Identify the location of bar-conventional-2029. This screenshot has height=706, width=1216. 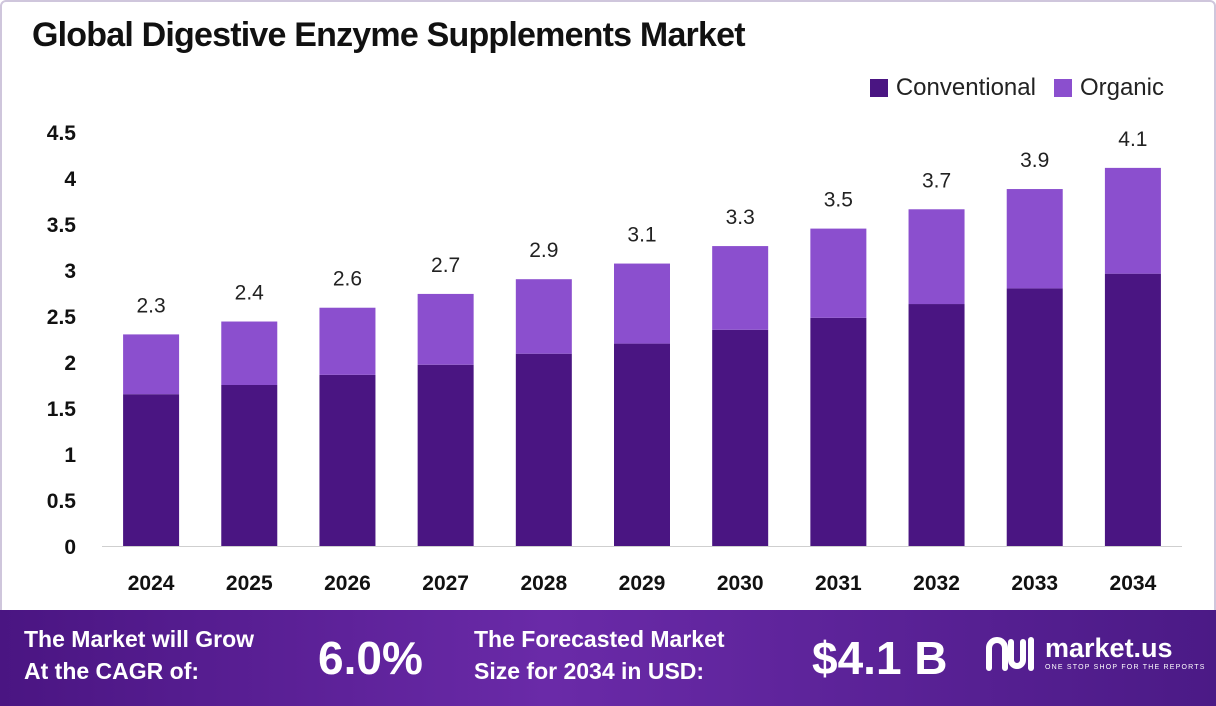
(642, 444).